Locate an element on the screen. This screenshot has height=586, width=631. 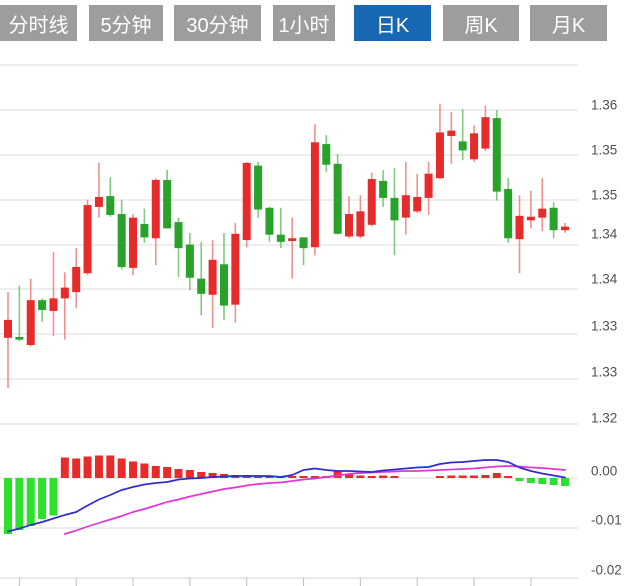
price-axis-label: 1.32 is located at coordinates (604, 418).